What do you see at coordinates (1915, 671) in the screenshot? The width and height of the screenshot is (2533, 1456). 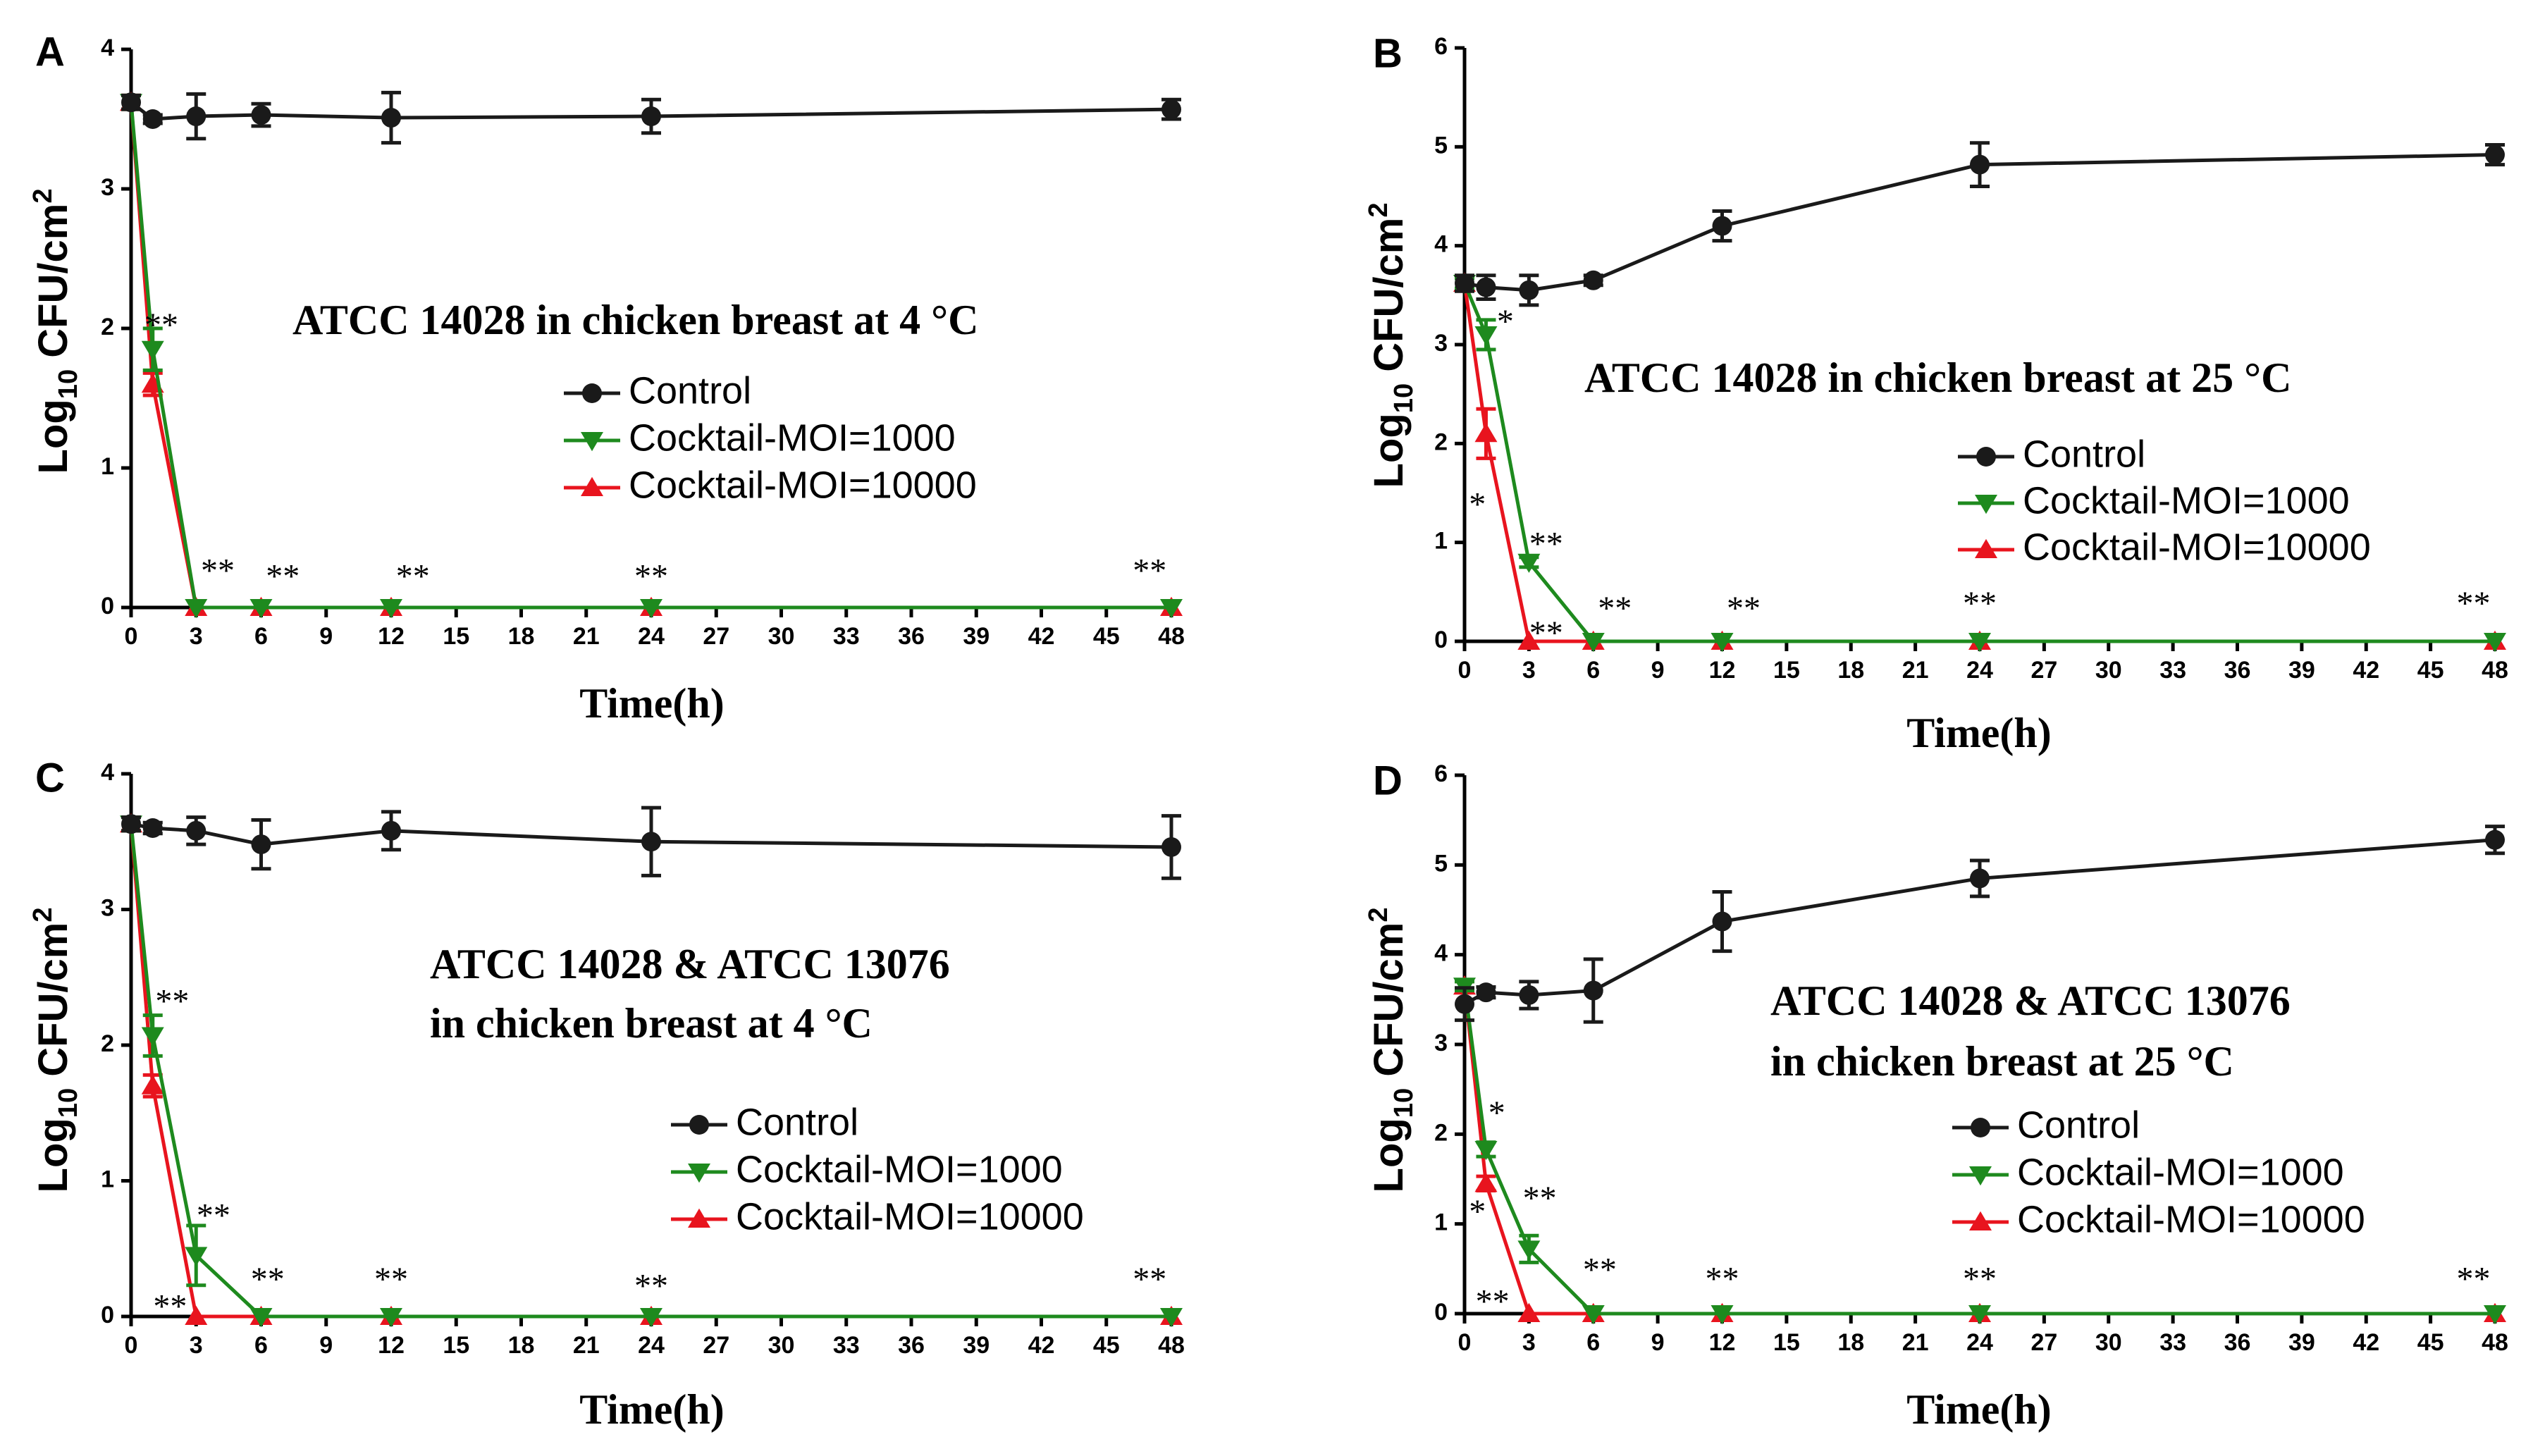 I see `x-tick-label: 21` at bounding box center [1915, 671].